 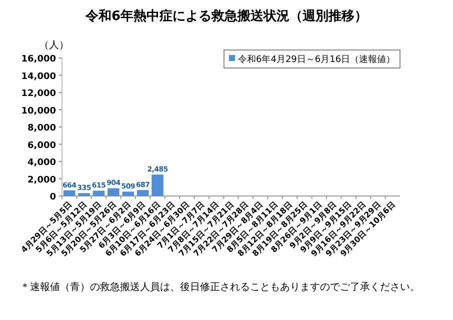 What do you see at coordinates (42, 163) in the screenshot?
I see `y-tick-label: 4,000` at bounding box center [42, 163].